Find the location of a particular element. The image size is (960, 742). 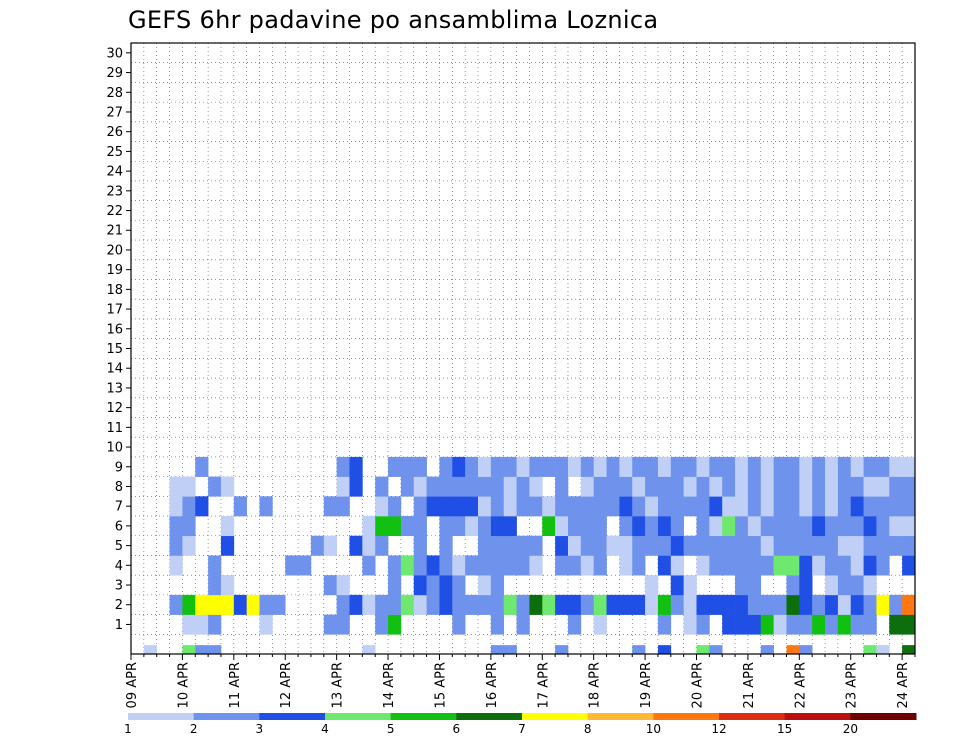

legend-label: 7 is located at coordinates (522, 729).